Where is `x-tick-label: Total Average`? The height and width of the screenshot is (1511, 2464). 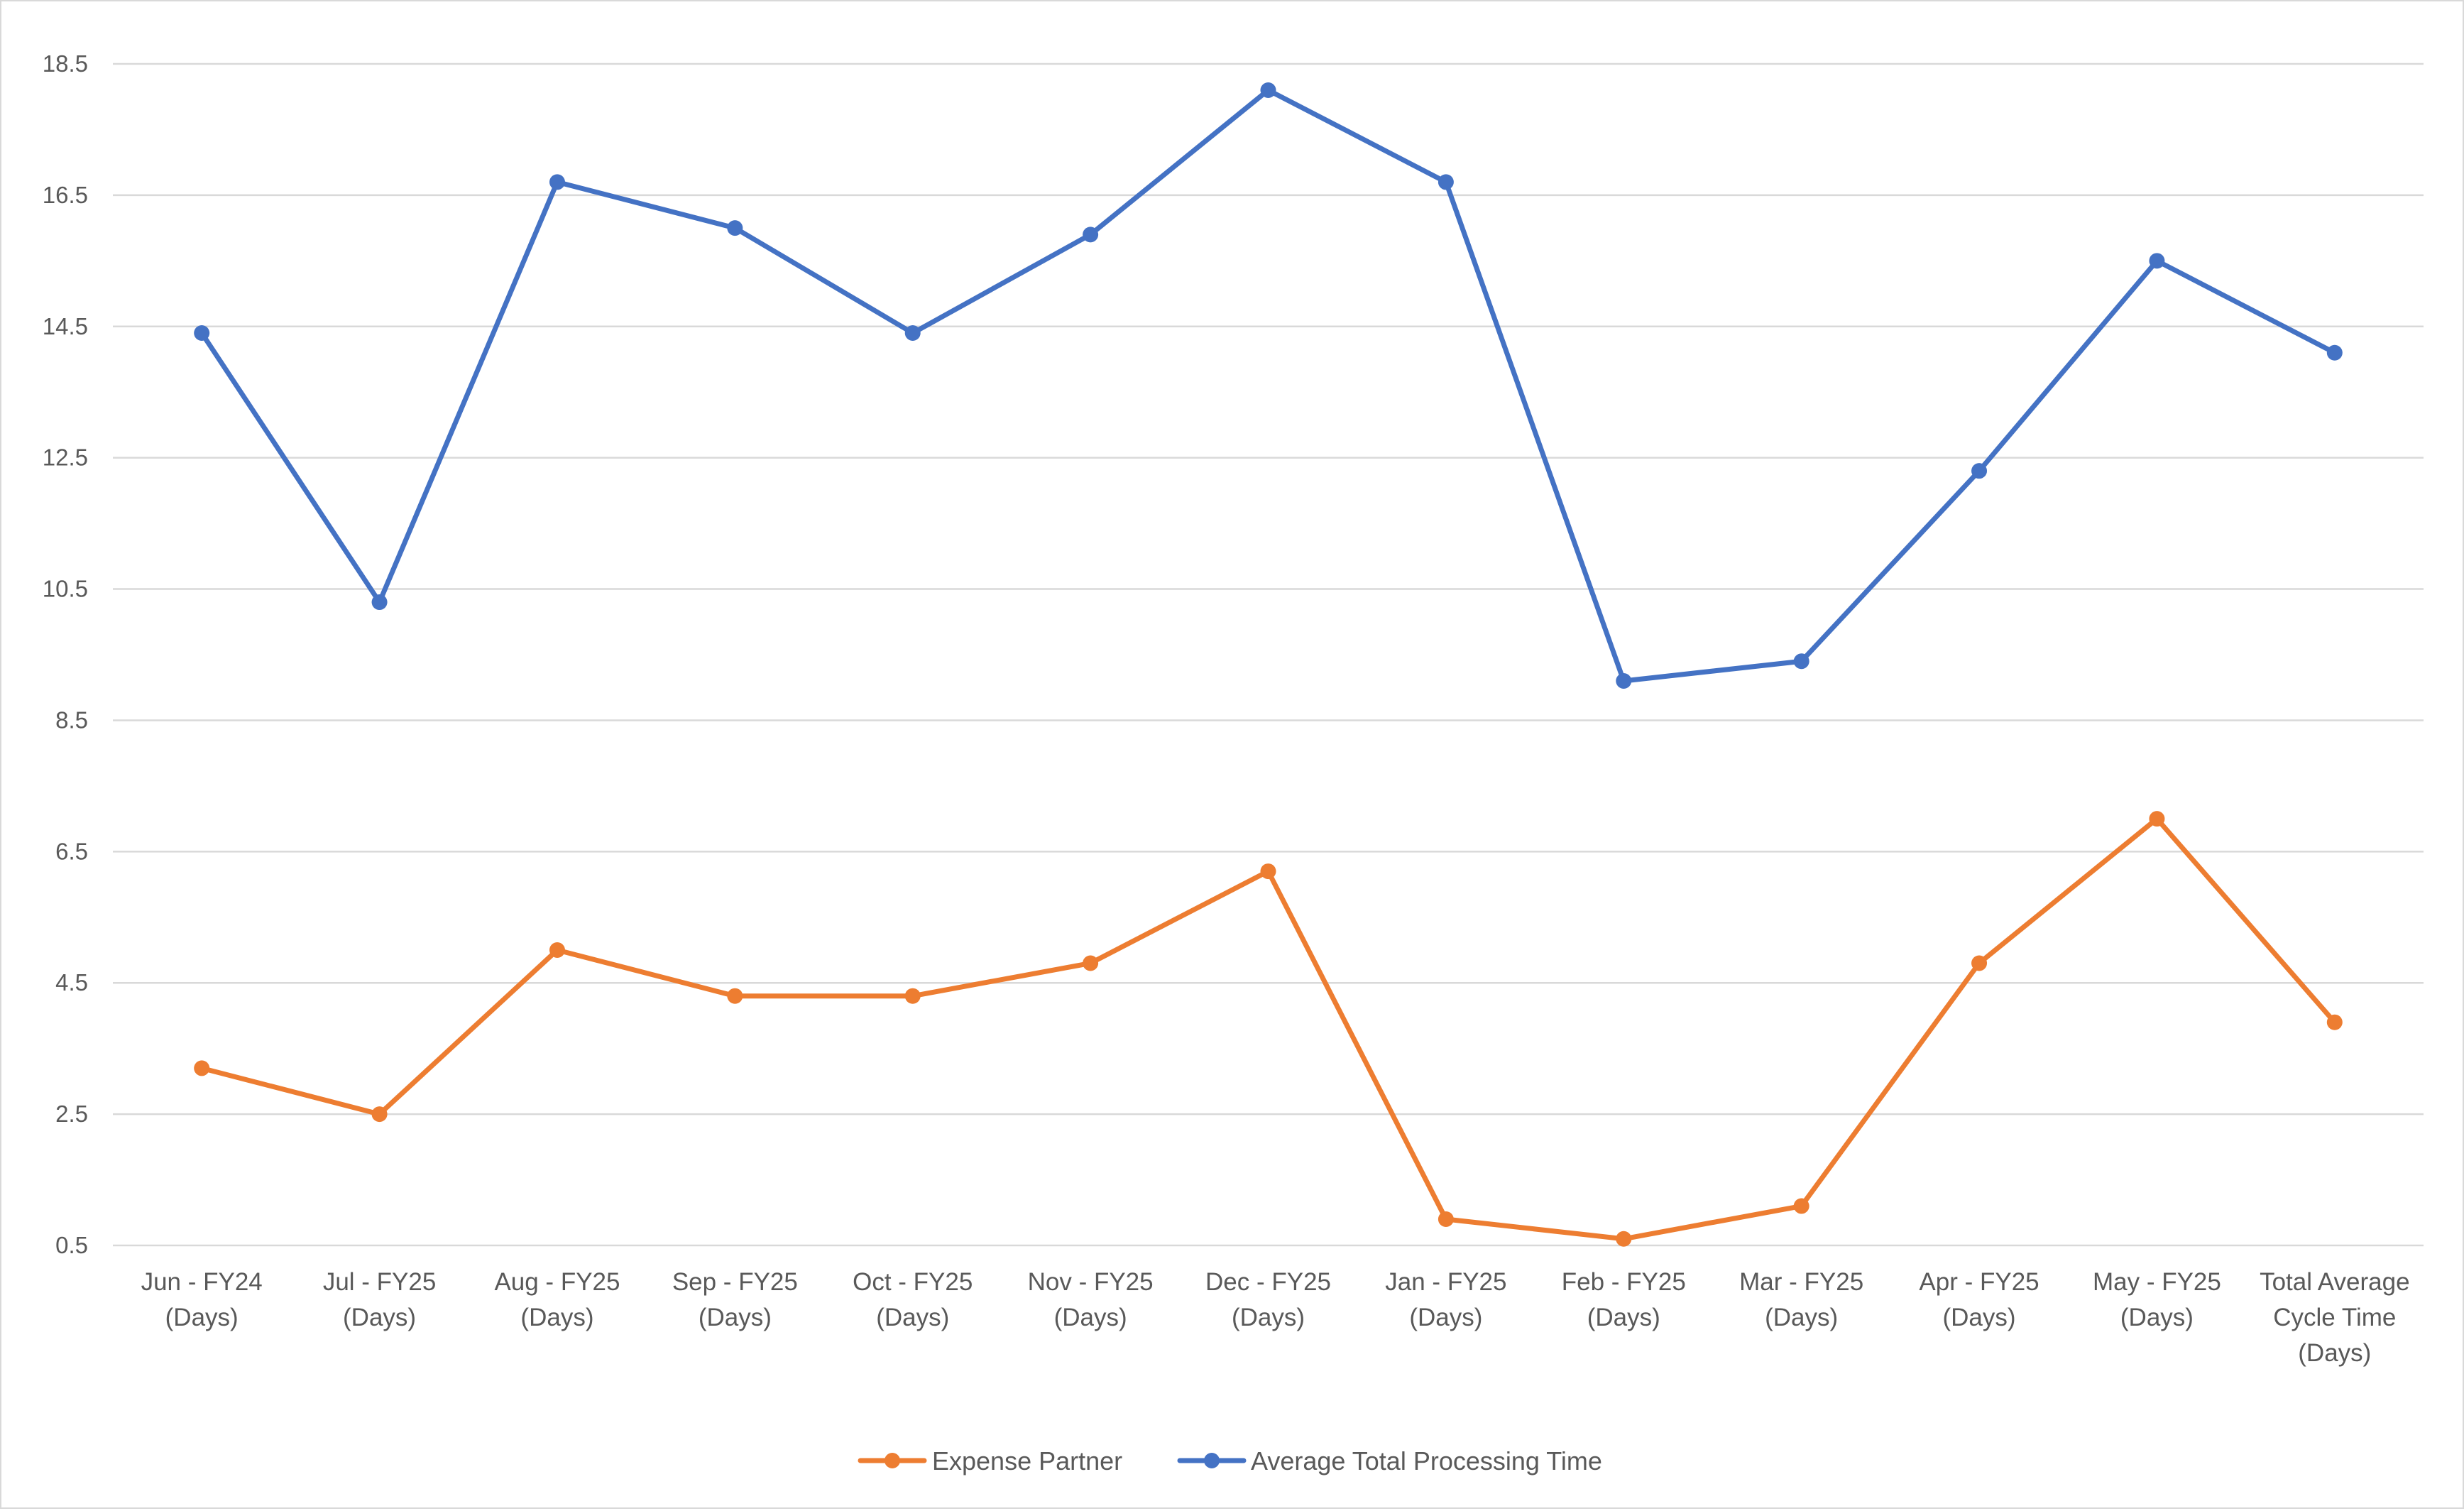
x-tick-label: Total Average is located at coordinates (2334, 1282).